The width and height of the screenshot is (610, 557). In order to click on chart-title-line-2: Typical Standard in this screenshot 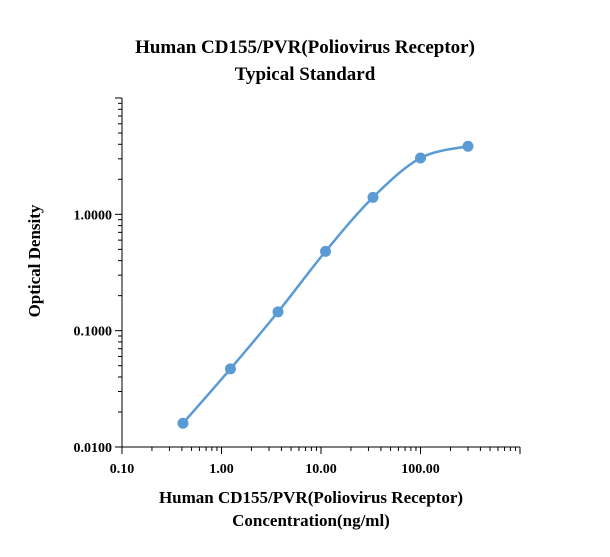, I will do `click(305, 74)`.